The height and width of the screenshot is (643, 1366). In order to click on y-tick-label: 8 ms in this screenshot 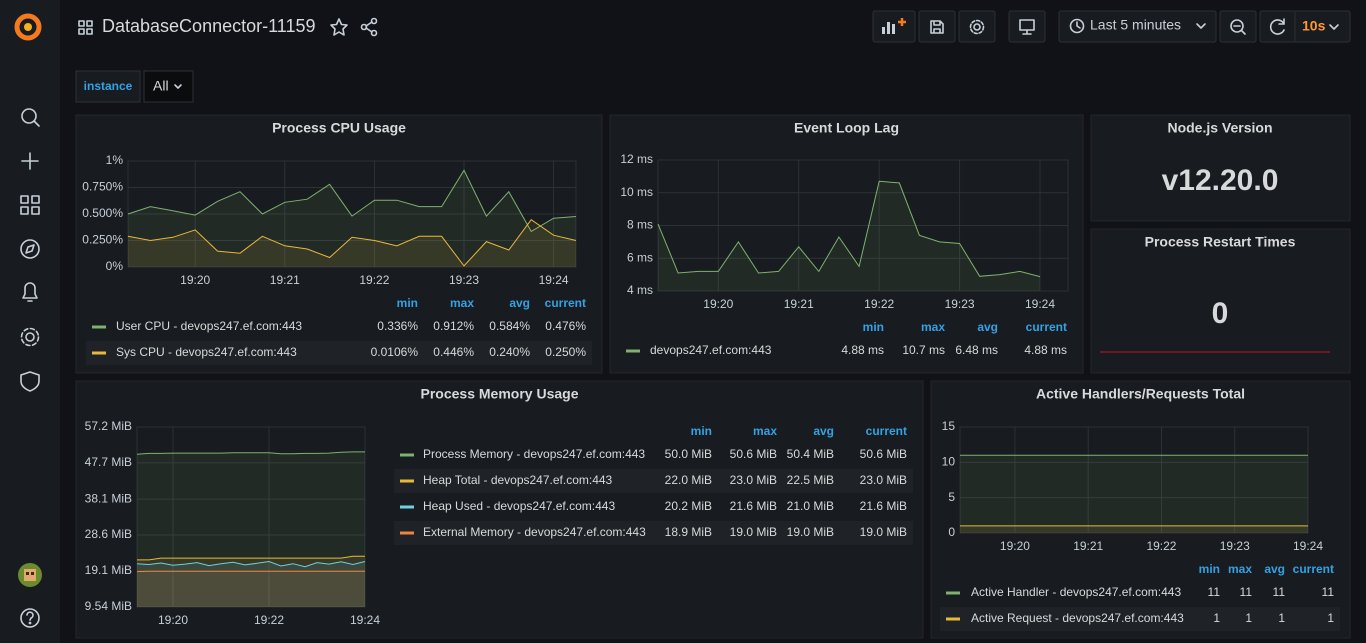, I will do `click(640, 225)`.